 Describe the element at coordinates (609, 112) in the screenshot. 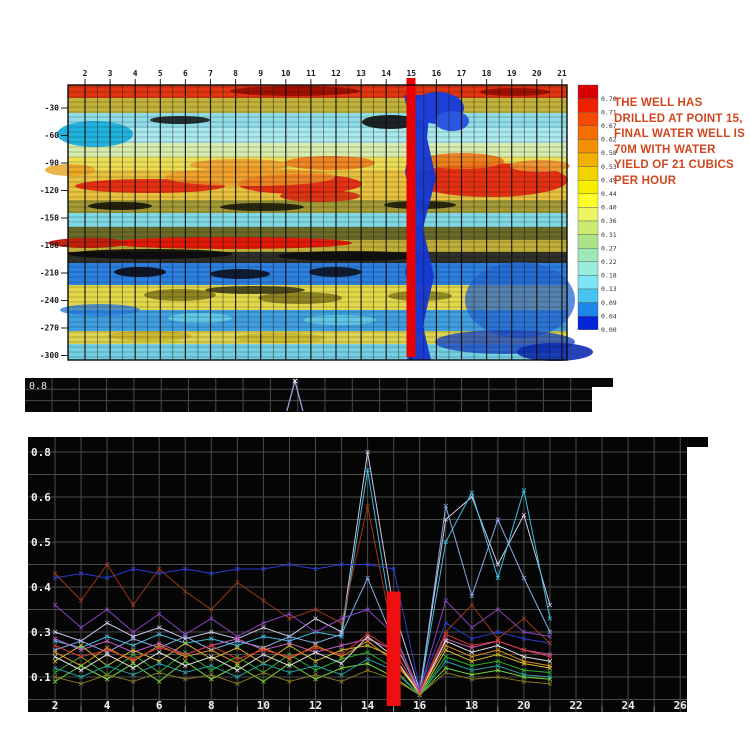

I see `colorbar-label: 0.71` at that location.